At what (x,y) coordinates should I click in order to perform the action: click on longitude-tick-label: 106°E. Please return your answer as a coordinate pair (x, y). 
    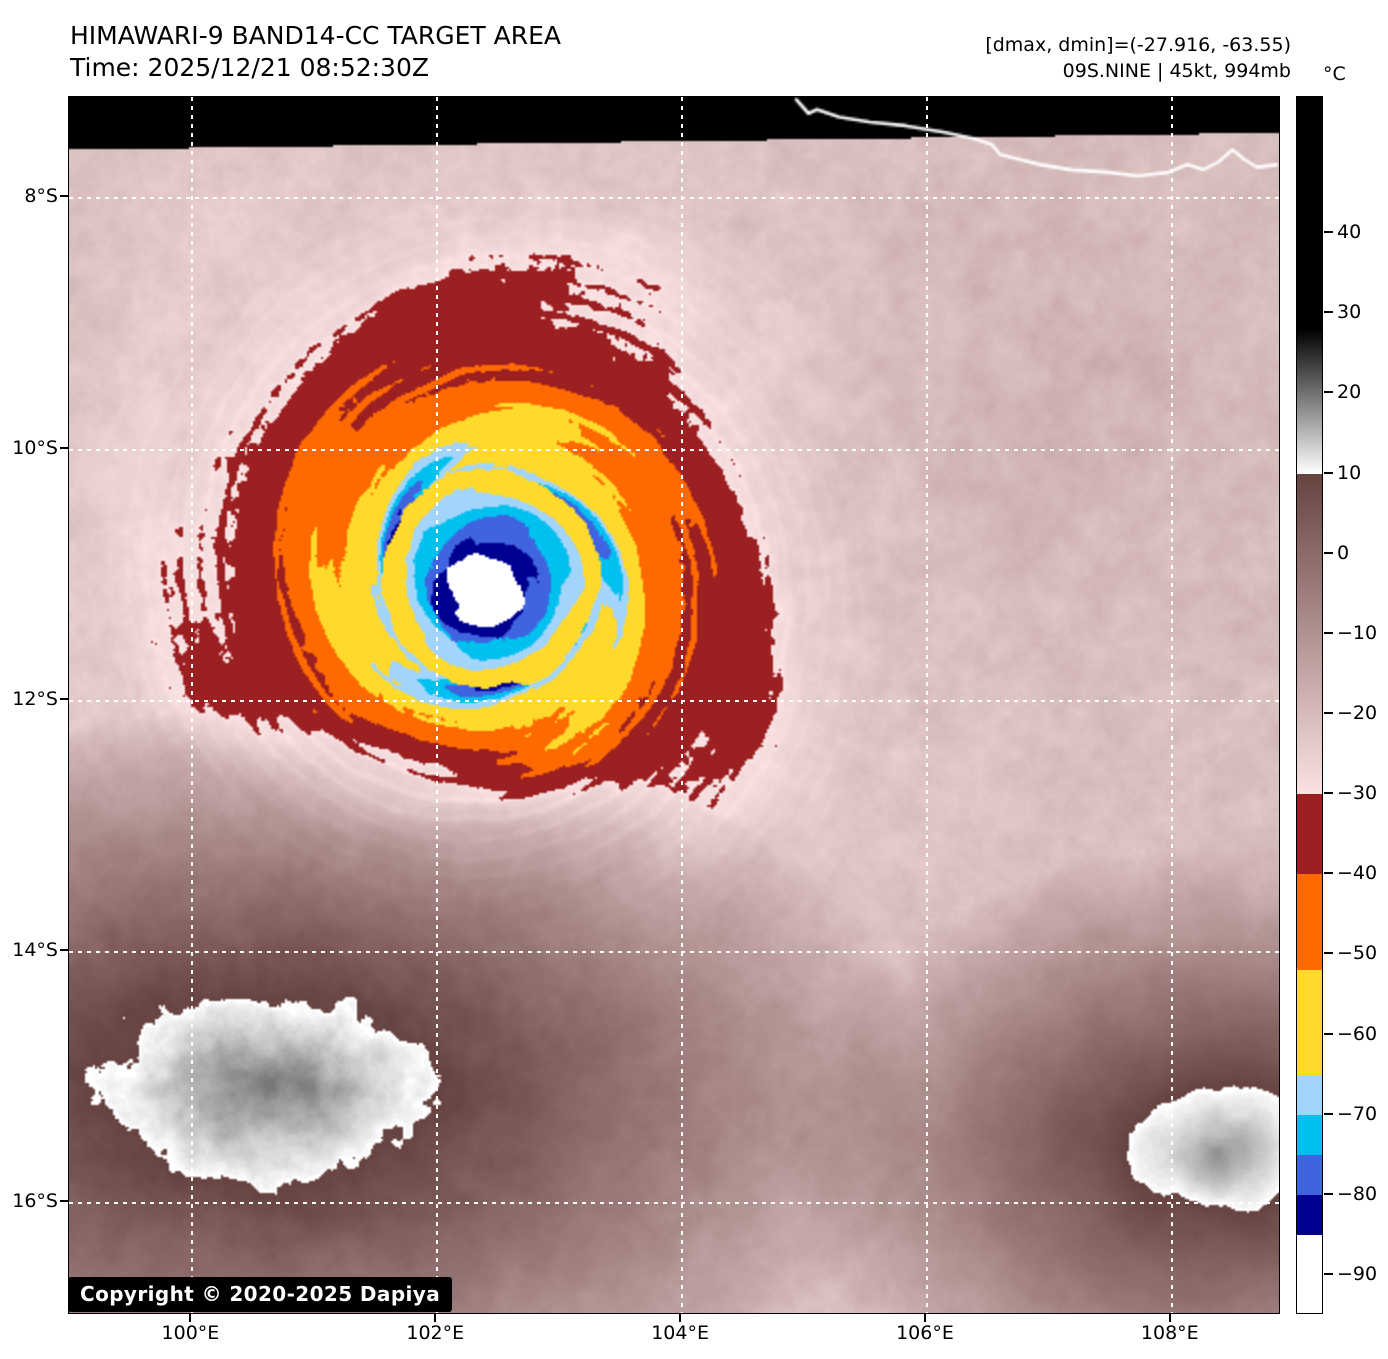
    Looking at the image, I should click on (925, 1333).